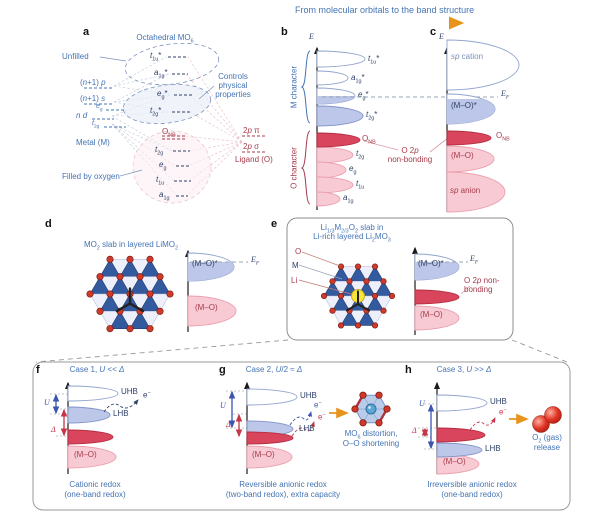  I want to click on band-t2g: t2g, so click(360, 155).